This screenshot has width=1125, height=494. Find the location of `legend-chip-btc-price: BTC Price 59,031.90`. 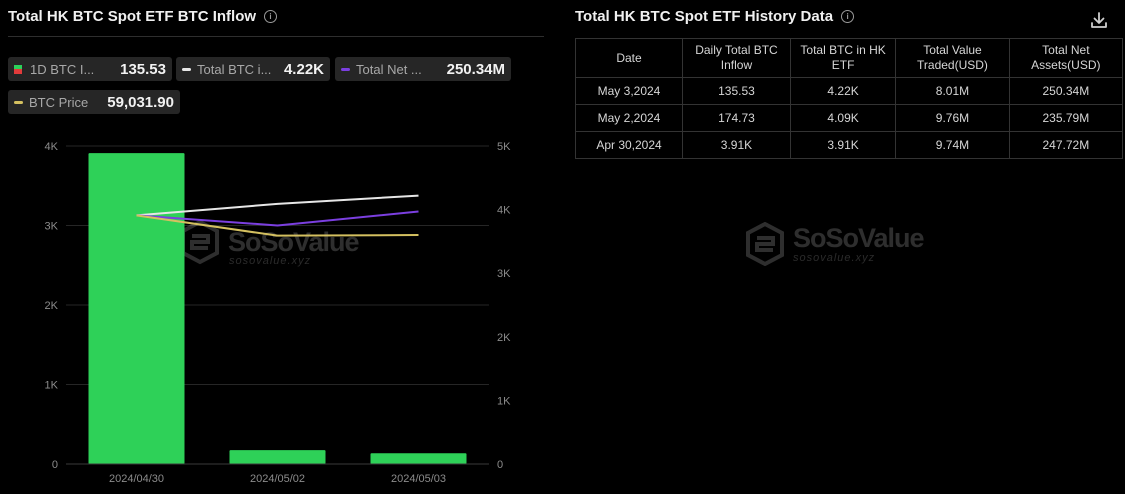

legend-chip-btc-price: BTC Price 59,031.90 is located at coordinates (94, 102).